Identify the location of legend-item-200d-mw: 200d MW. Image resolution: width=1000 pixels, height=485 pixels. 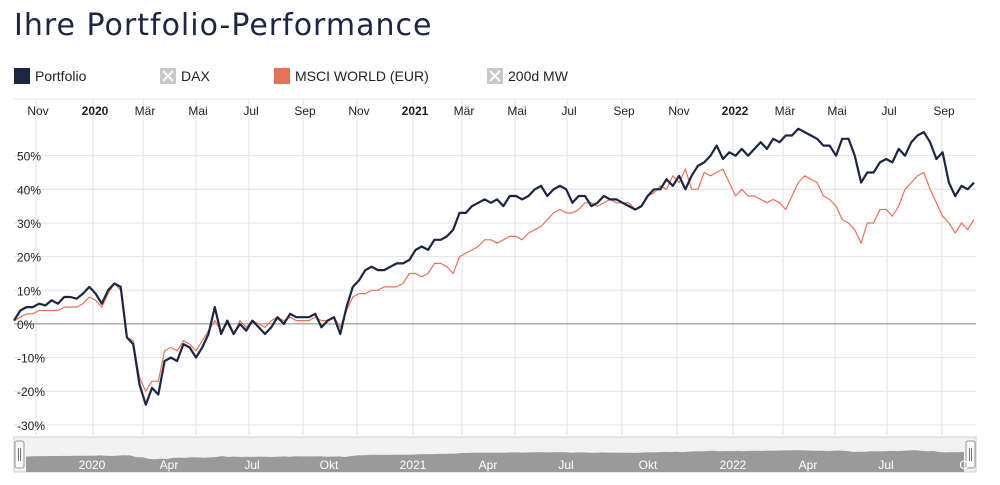
(527, 76).